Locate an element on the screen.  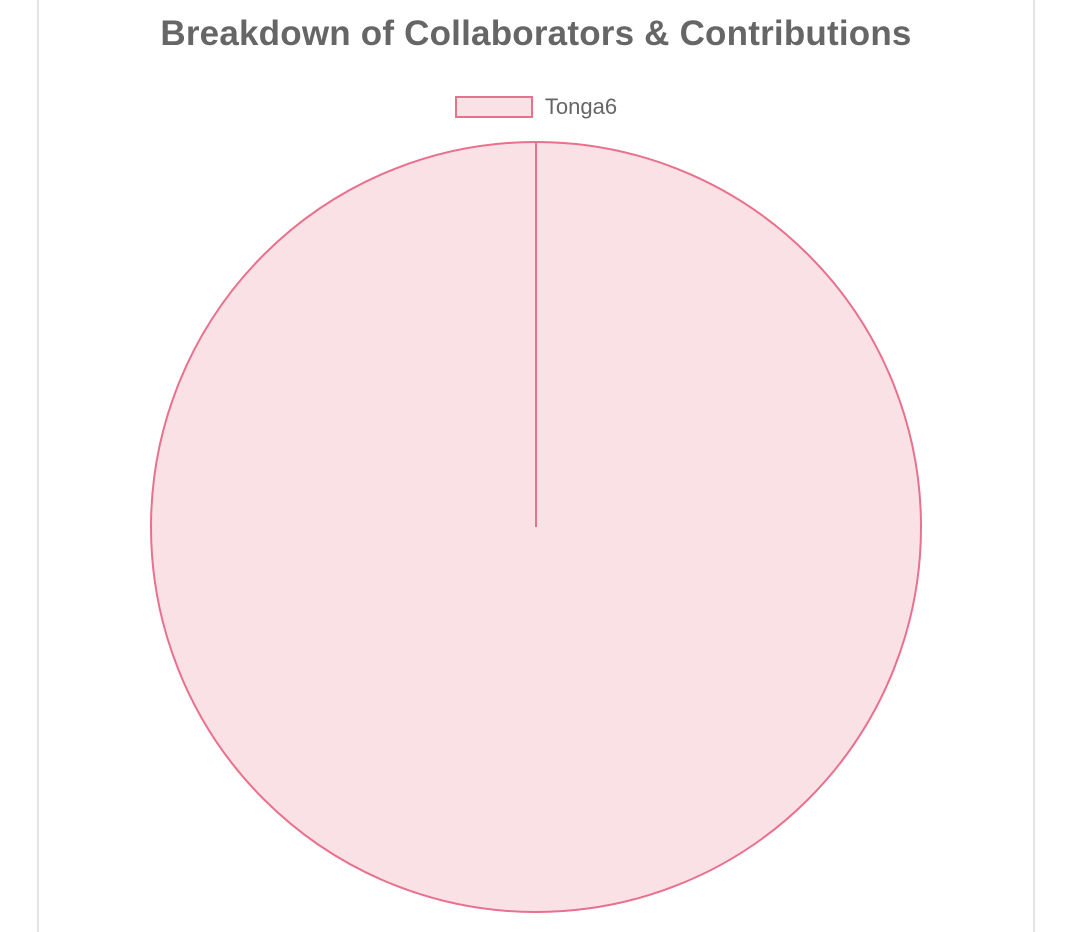
legend-label: Tonga6 is located at coordinates (581, 106).